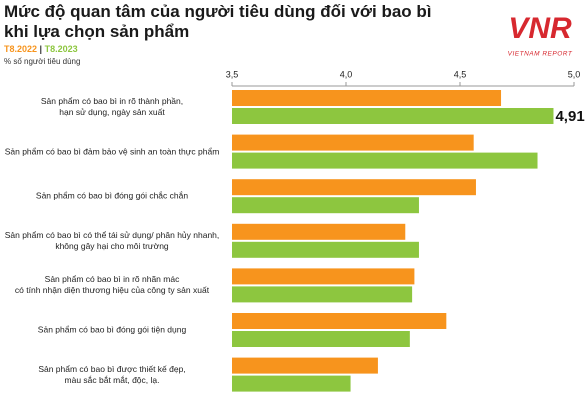 The width and height of the screenshot is (585, 413). I want to click on x-tick-label: 4,5, so click(460, 74).